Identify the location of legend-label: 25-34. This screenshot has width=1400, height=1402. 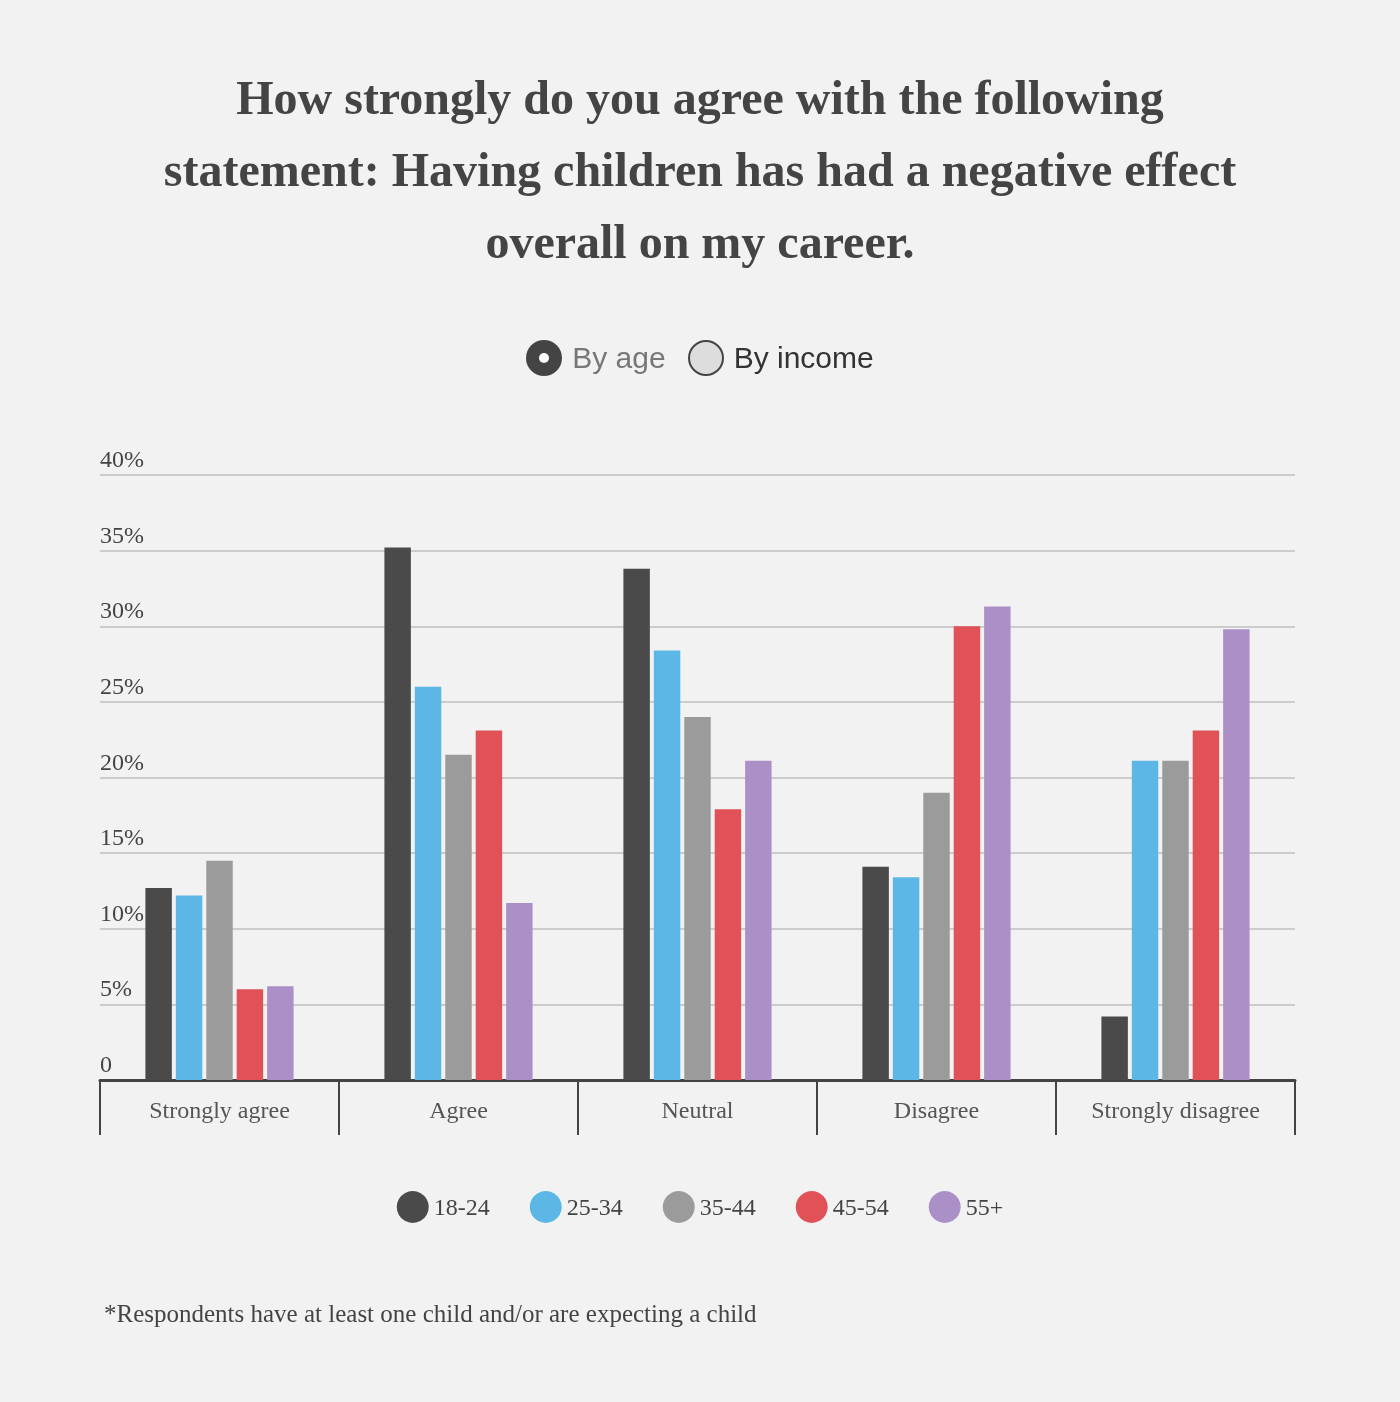
(594, 1207).